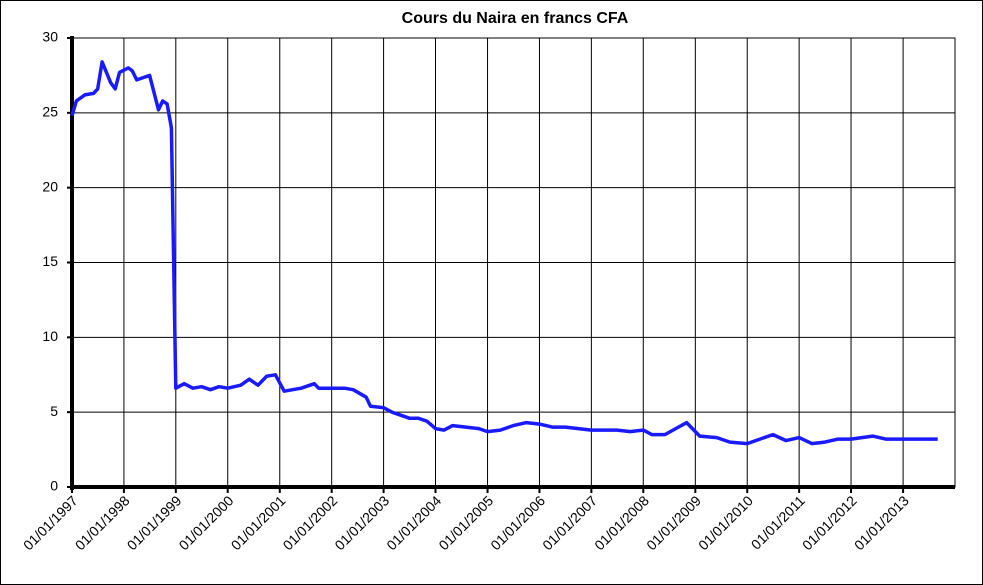 The image size is (983, 585). I want to click on y-tick-label: 15, so click(50, 261).